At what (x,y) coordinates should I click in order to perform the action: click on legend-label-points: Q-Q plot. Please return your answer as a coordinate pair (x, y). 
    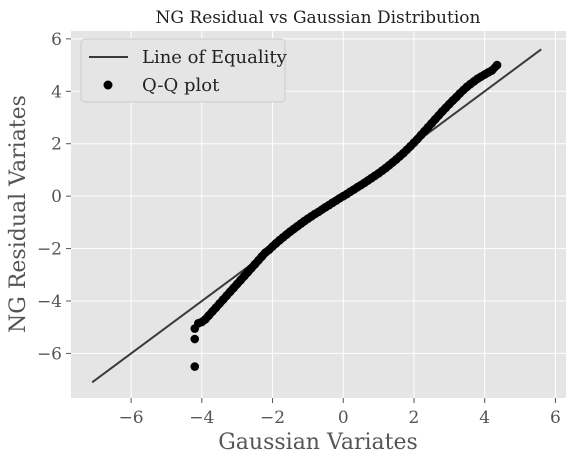
    Looking at the image, I should click on (181, 85).